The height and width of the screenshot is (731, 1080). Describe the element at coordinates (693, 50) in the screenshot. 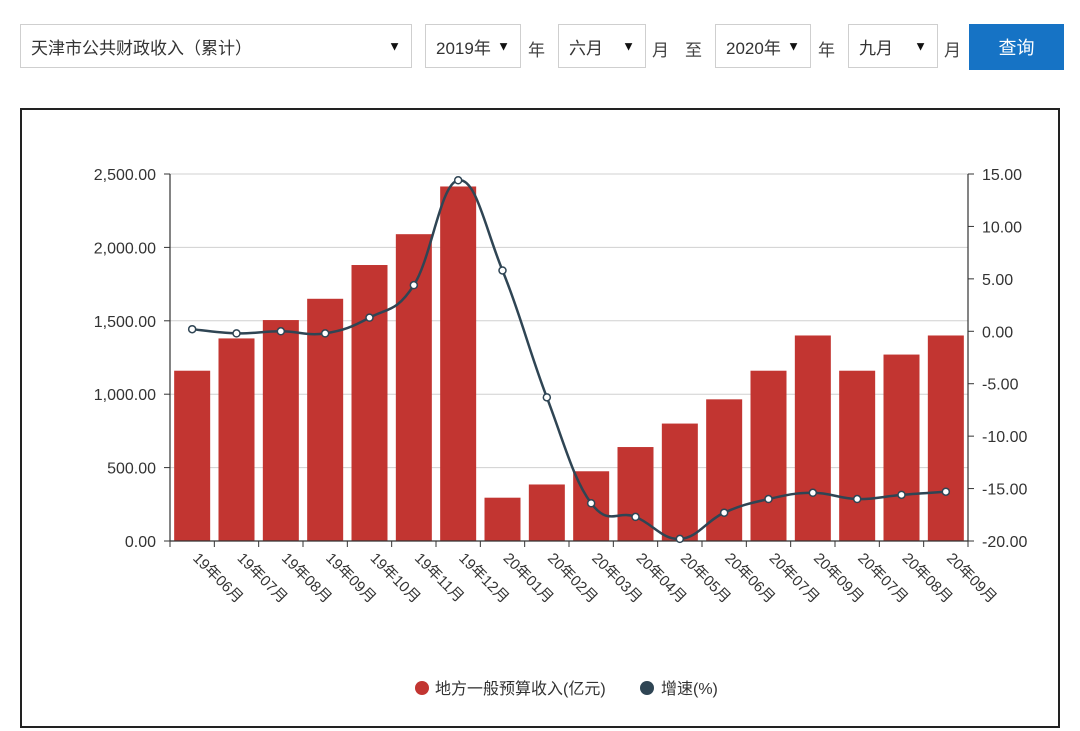

I see `to-label: 至` at that location.